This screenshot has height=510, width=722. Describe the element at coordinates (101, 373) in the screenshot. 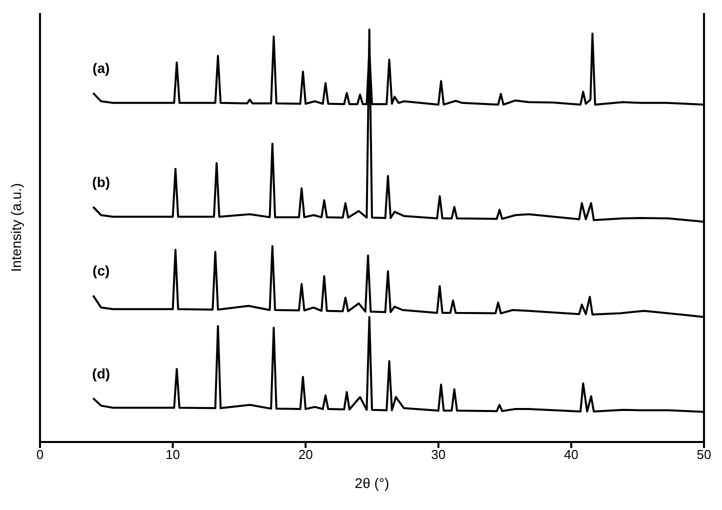

I see `series-label: (d)` at that location.